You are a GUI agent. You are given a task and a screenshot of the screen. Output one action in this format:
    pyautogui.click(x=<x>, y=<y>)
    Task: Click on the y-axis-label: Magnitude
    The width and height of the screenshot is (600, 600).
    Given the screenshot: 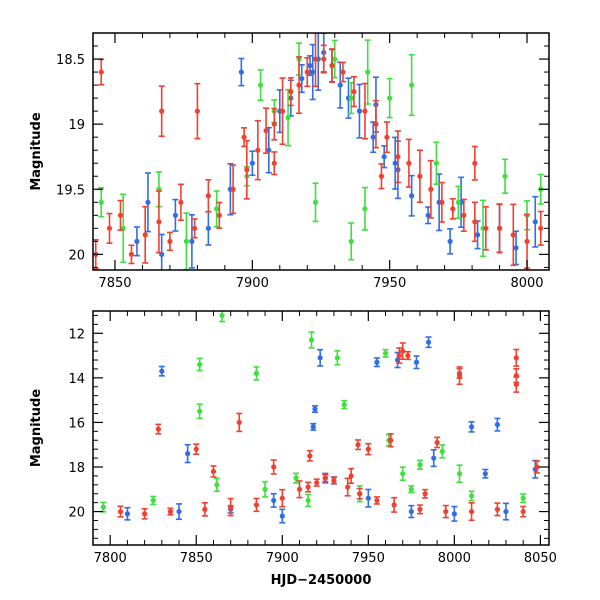 What is the action you would take?
    pyautogui.click(x=36, y=428)
    